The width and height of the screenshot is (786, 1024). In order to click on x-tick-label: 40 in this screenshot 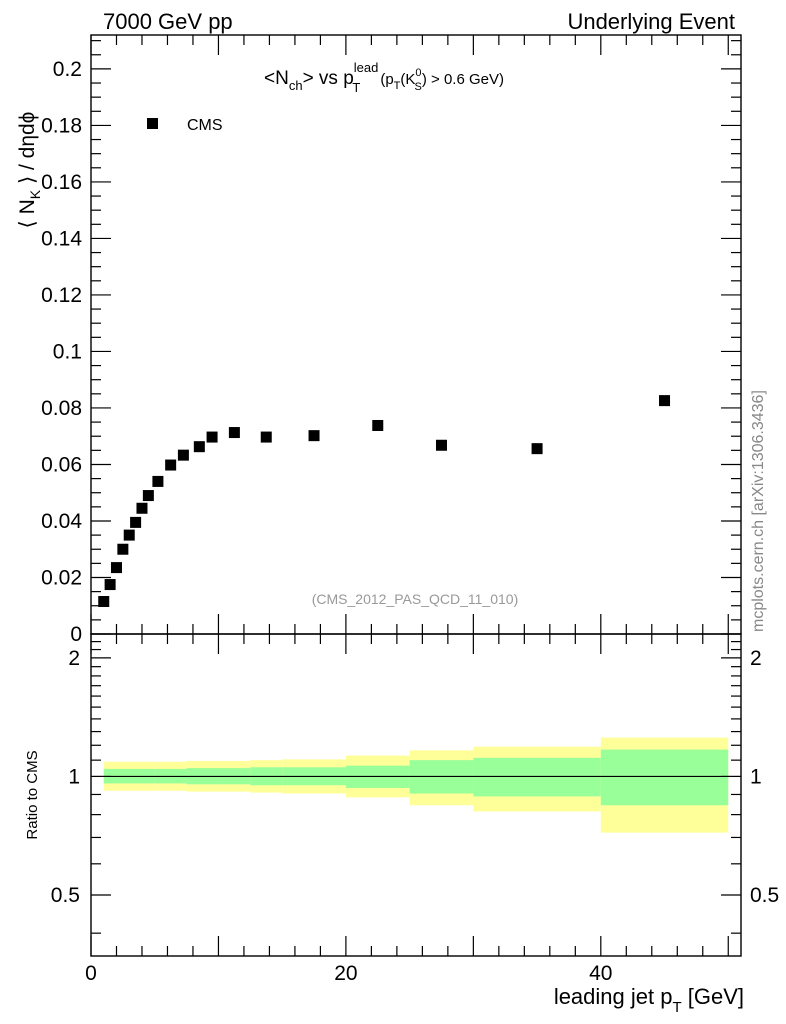, I will do `click(600, 973)`.